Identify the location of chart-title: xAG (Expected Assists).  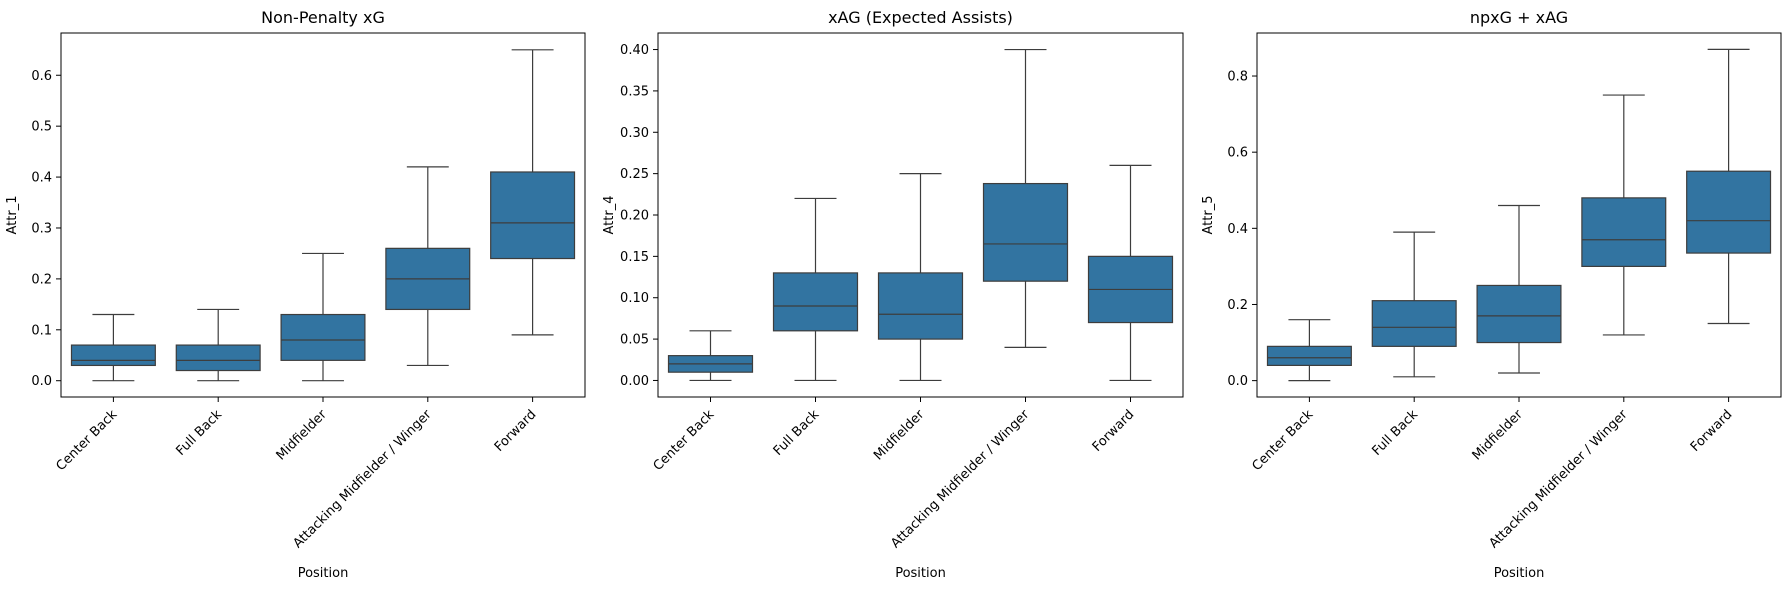
(920, 17).